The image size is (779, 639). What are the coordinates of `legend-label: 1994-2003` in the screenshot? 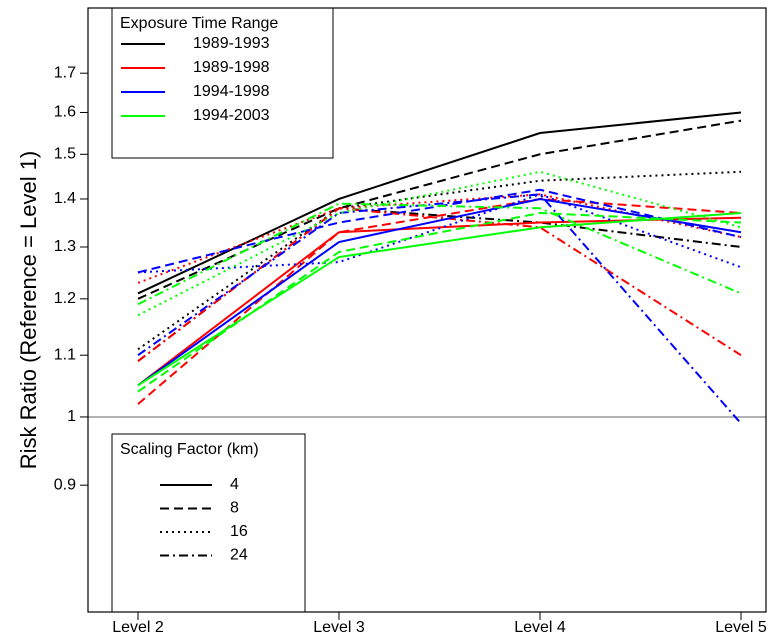 It's located at (231, 115).